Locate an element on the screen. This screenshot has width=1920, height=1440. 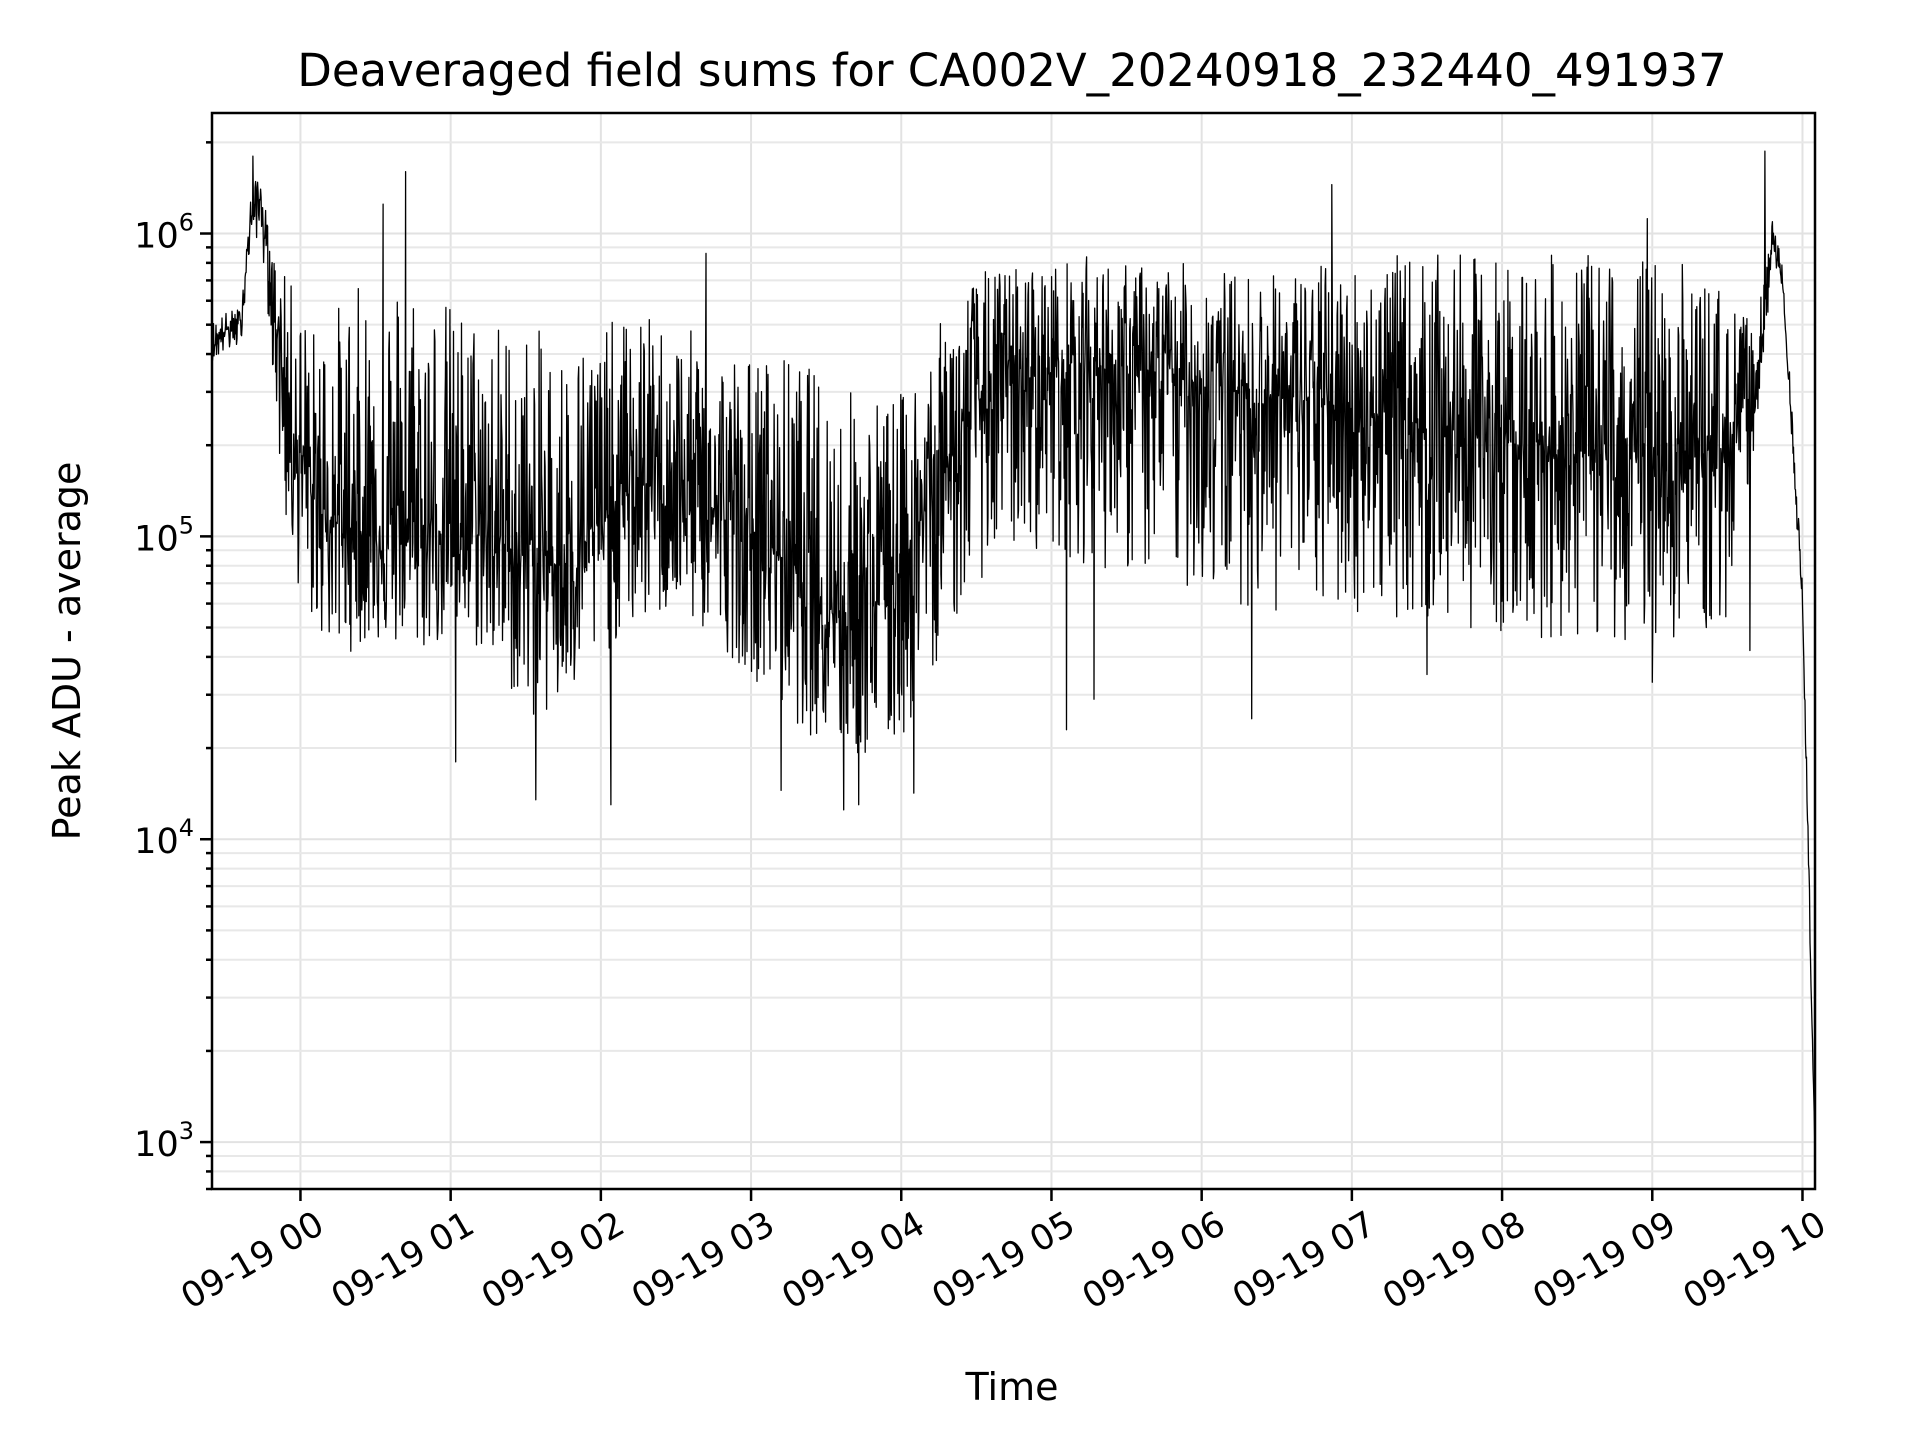
x-tick-label: 09-19 05 is located at coordinates (1004, 1260).